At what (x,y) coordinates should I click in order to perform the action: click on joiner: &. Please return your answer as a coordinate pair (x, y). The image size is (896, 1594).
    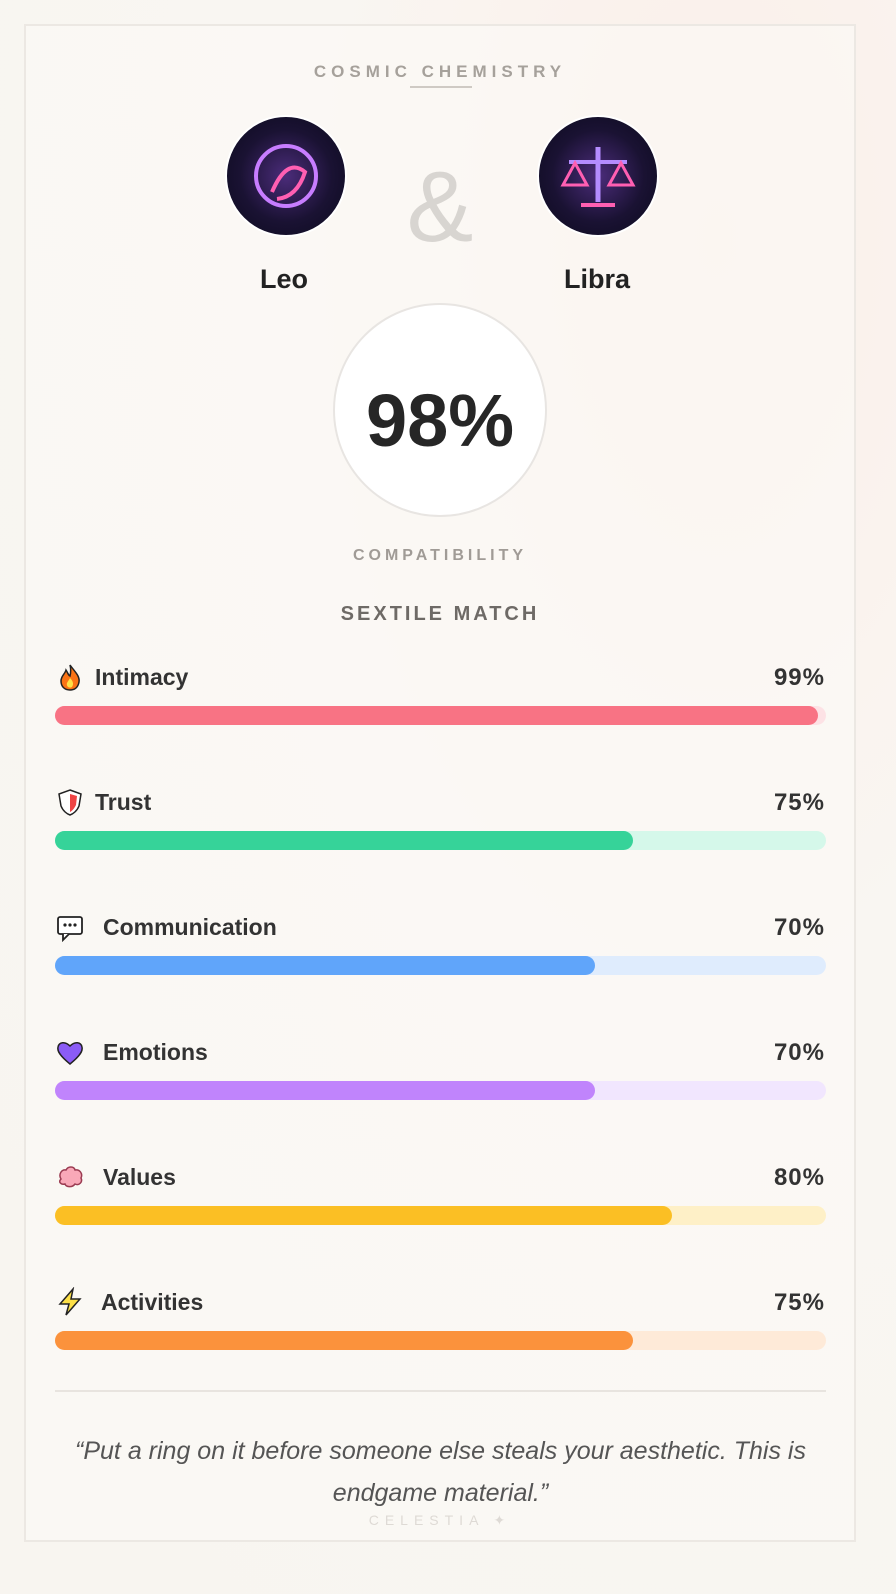
    Looking at the image, I should click on (440, 207).